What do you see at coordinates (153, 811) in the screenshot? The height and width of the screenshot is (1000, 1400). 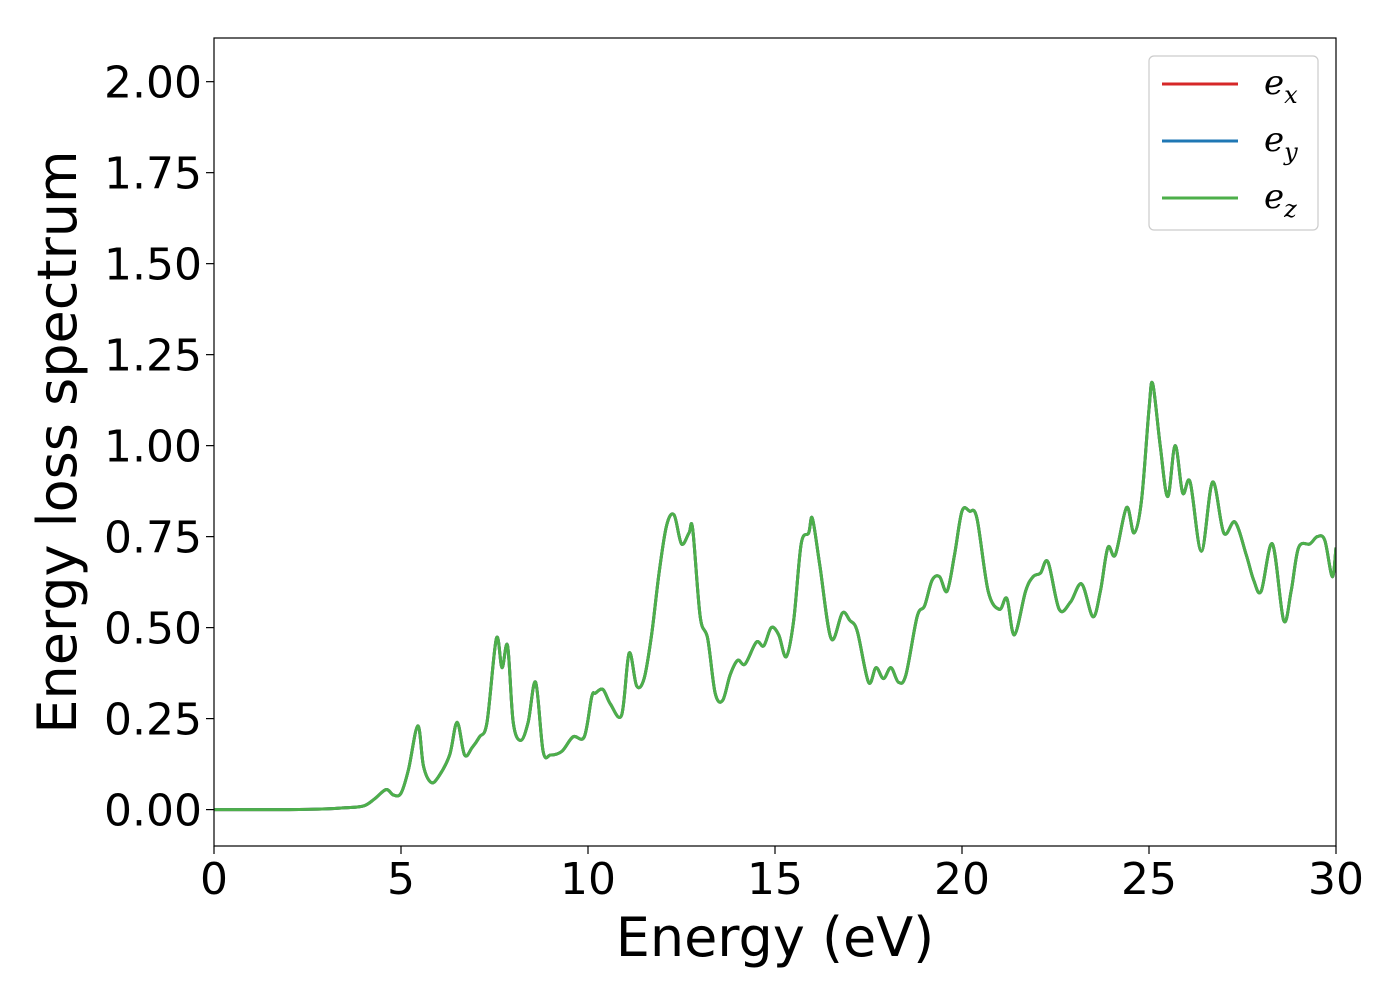 I see `y-tick-label: 0.00` at bounding box center [153, 811].